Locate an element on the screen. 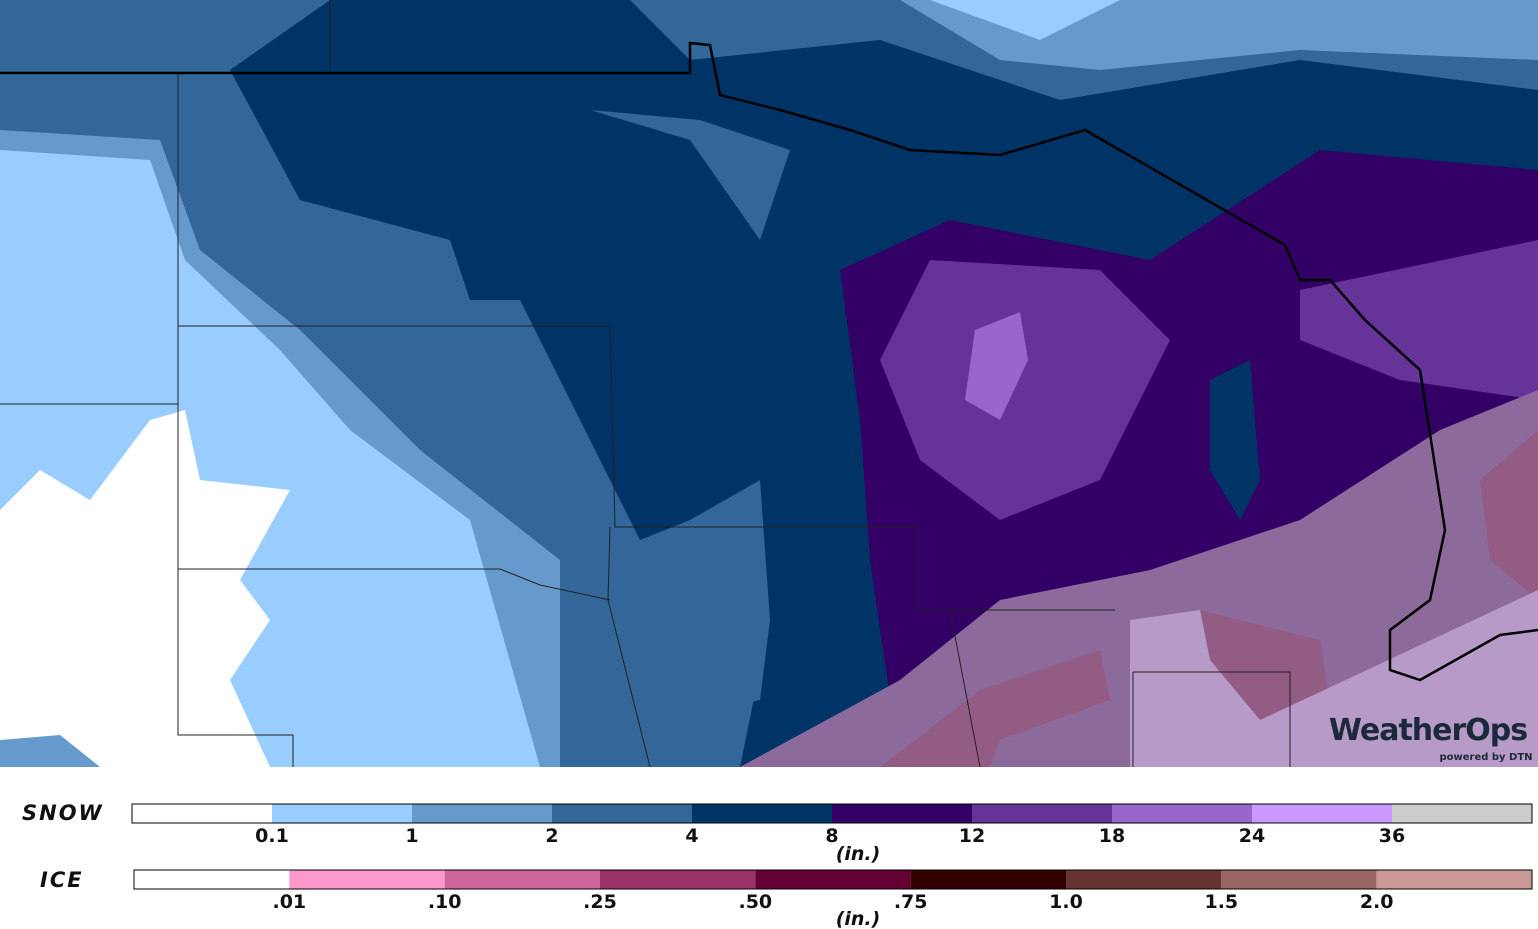 Image resolution: width=1538 pixels, height=929 pixels. snow-tick-label: 36 is located at coordinates (1392, 836).